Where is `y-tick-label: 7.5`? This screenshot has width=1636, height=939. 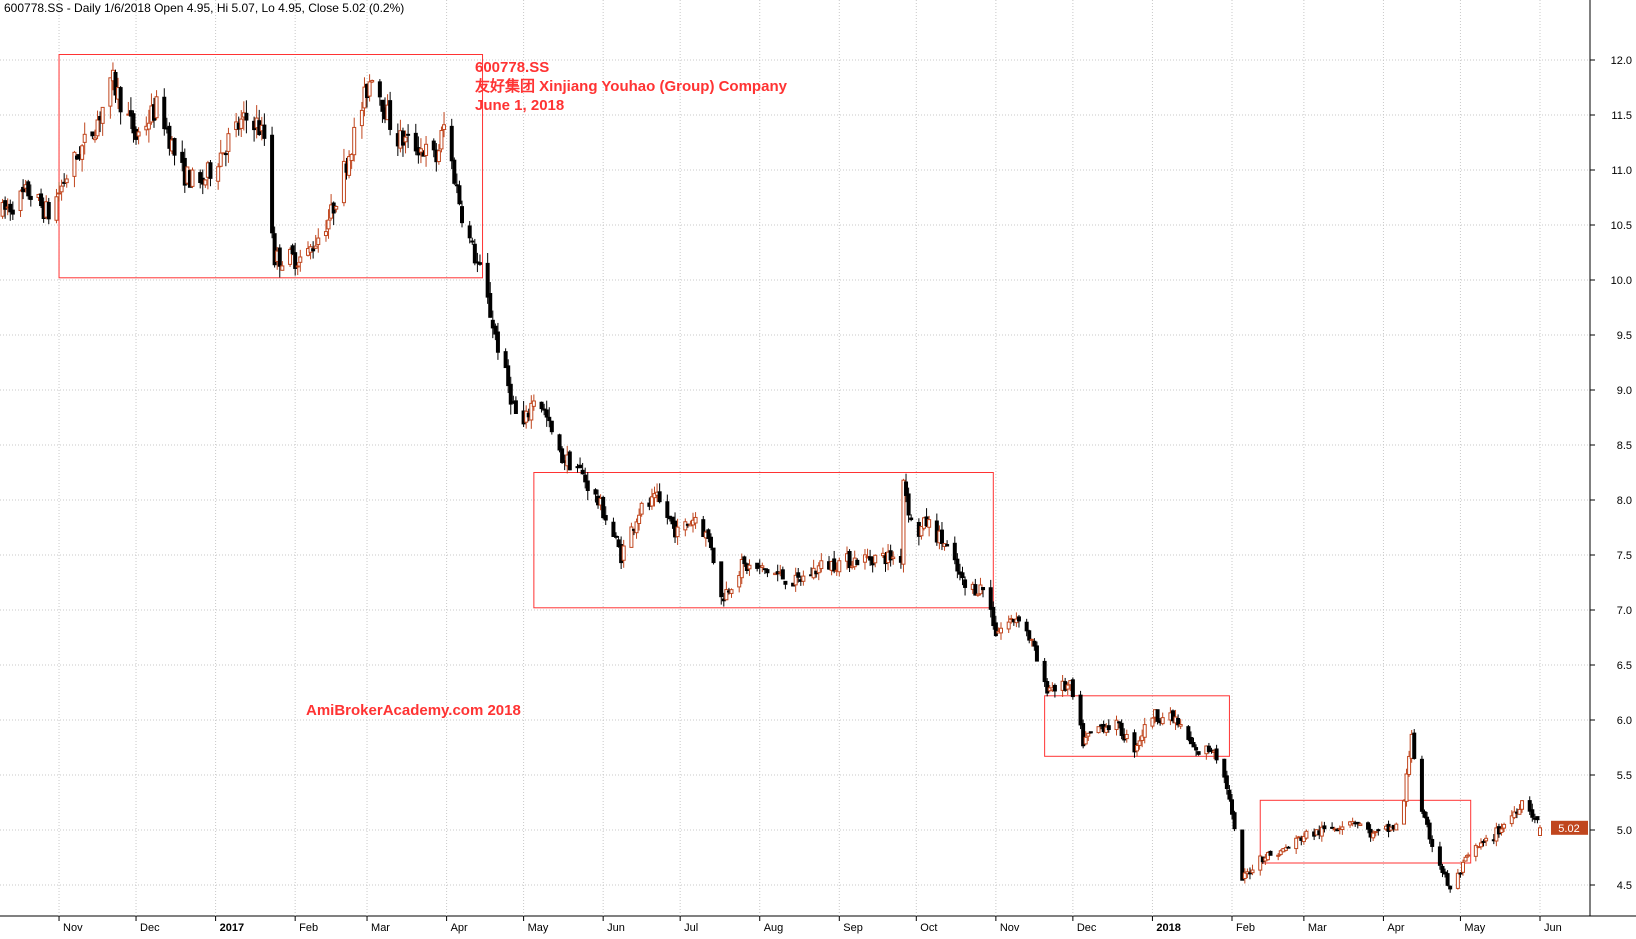 y-tick-label: 7.5 is located at coordinates (1624, 556).